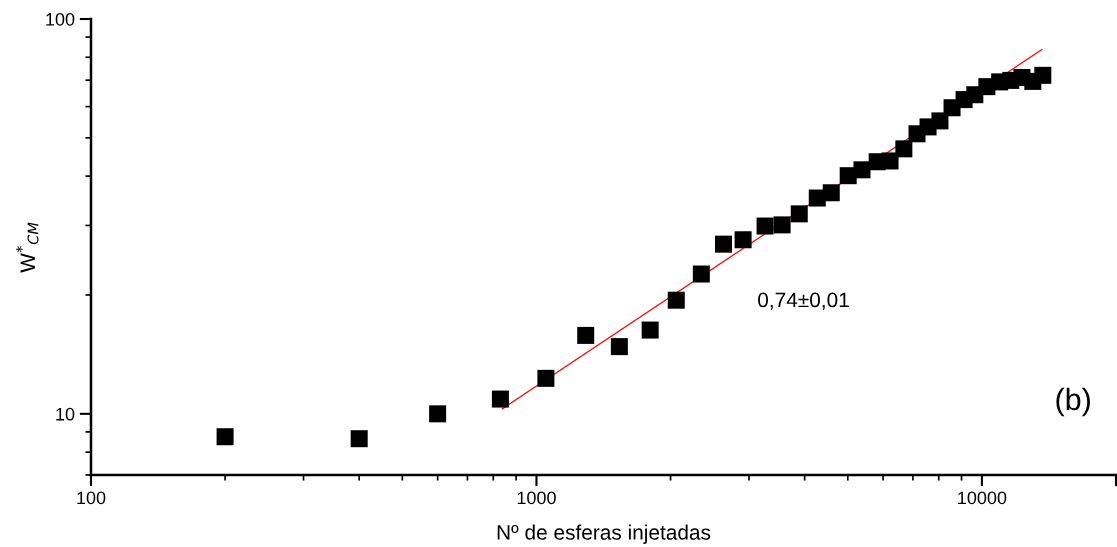 The height and width of the screenshot is (547, 1117). What do you see at coordinates (91, 498) in the screenshot?
I see `x-tick-label: 100` at bounding box center [91, 498].